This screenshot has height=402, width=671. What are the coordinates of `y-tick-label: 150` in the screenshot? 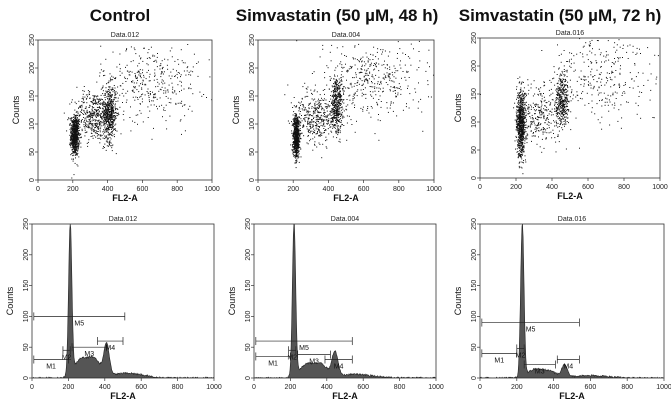 It's located at (252, 96).